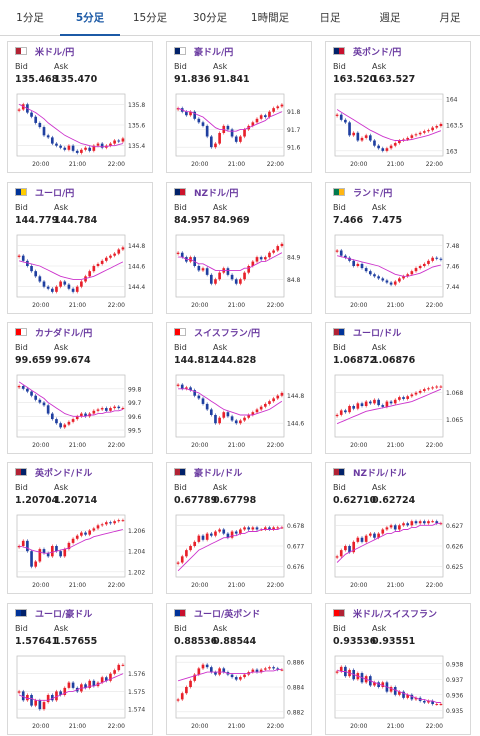  Describe the element at coordinates (80, 51) in the screenshot. I see `card-header: 米ドル/円` at that location.